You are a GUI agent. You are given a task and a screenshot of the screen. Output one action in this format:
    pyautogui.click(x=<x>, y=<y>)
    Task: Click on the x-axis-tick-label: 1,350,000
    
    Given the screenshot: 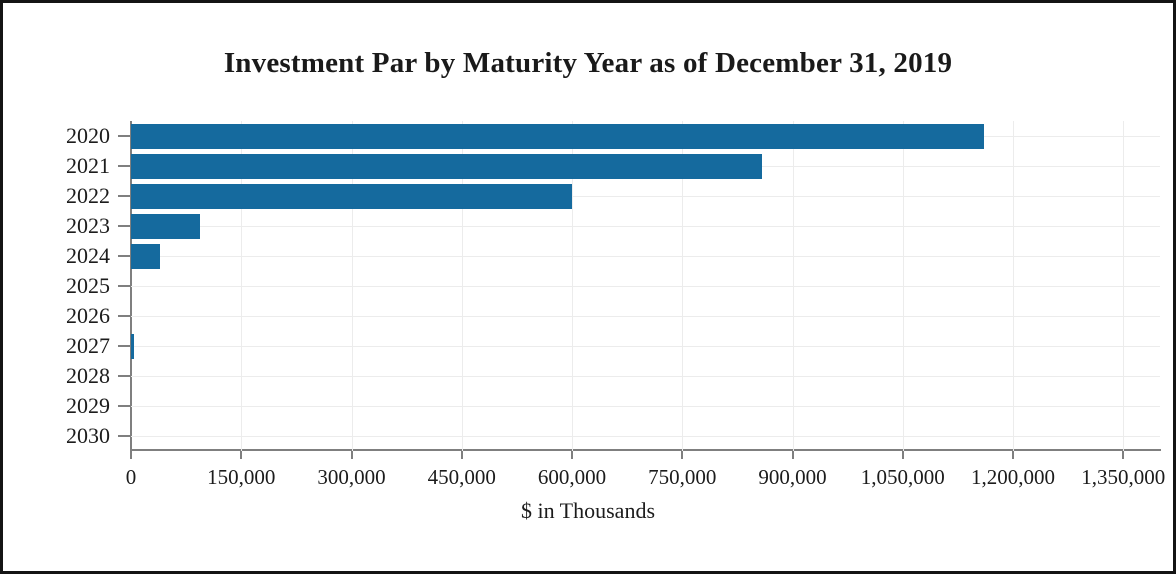 What is the action you would take?
    pyautogui.click(x=1123, y=477)
    